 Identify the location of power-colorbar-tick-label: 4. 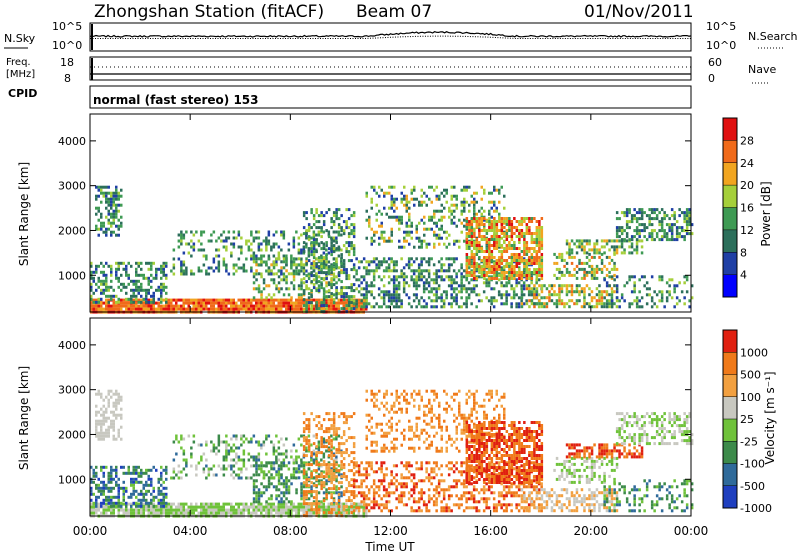
(743, 275).